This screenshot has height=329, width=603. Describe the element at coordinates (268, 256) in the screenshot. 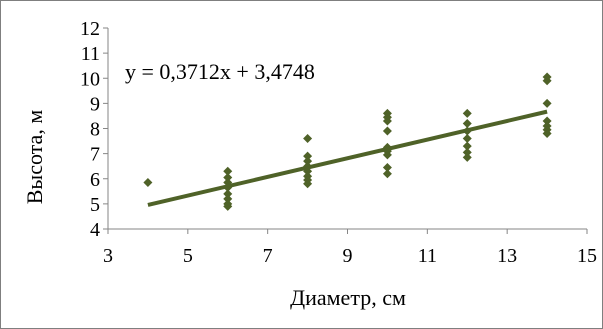

I see `x-tick-label: 7` at that location.